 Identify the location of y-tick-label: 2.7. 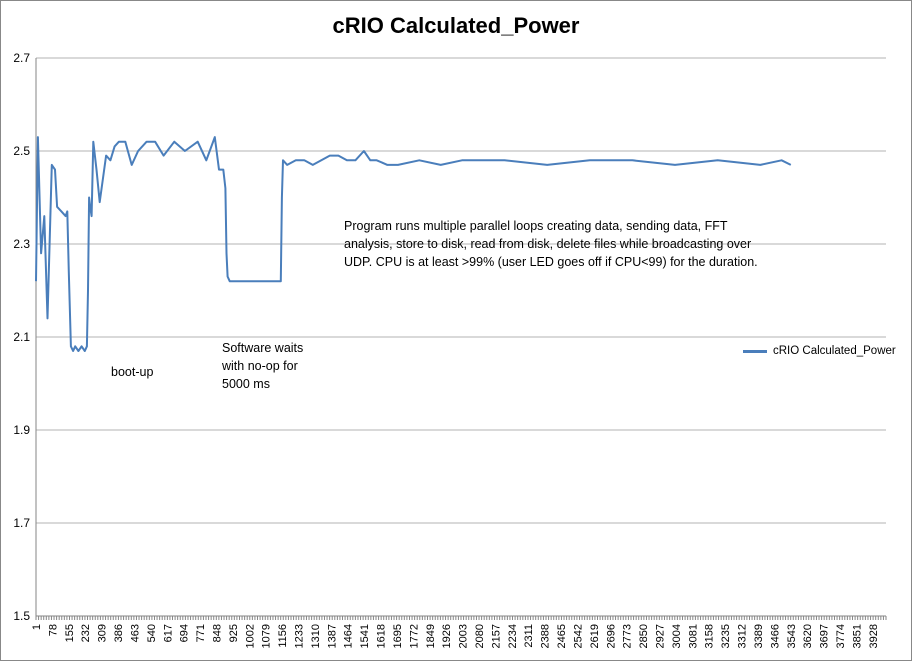
(21, 58).